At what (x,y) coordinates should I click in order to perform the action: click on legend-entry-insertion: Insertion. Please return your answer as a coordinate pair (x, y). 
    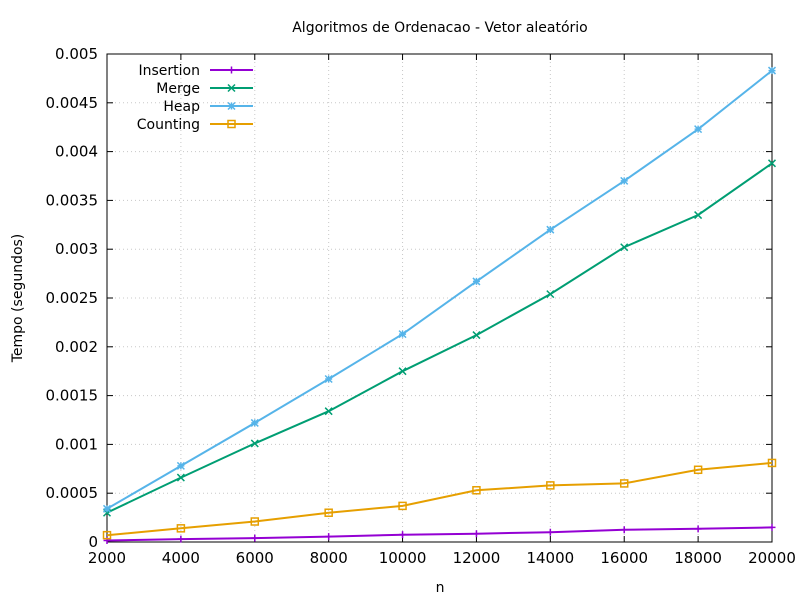
    Looking at the image, I should click on (196, 71).